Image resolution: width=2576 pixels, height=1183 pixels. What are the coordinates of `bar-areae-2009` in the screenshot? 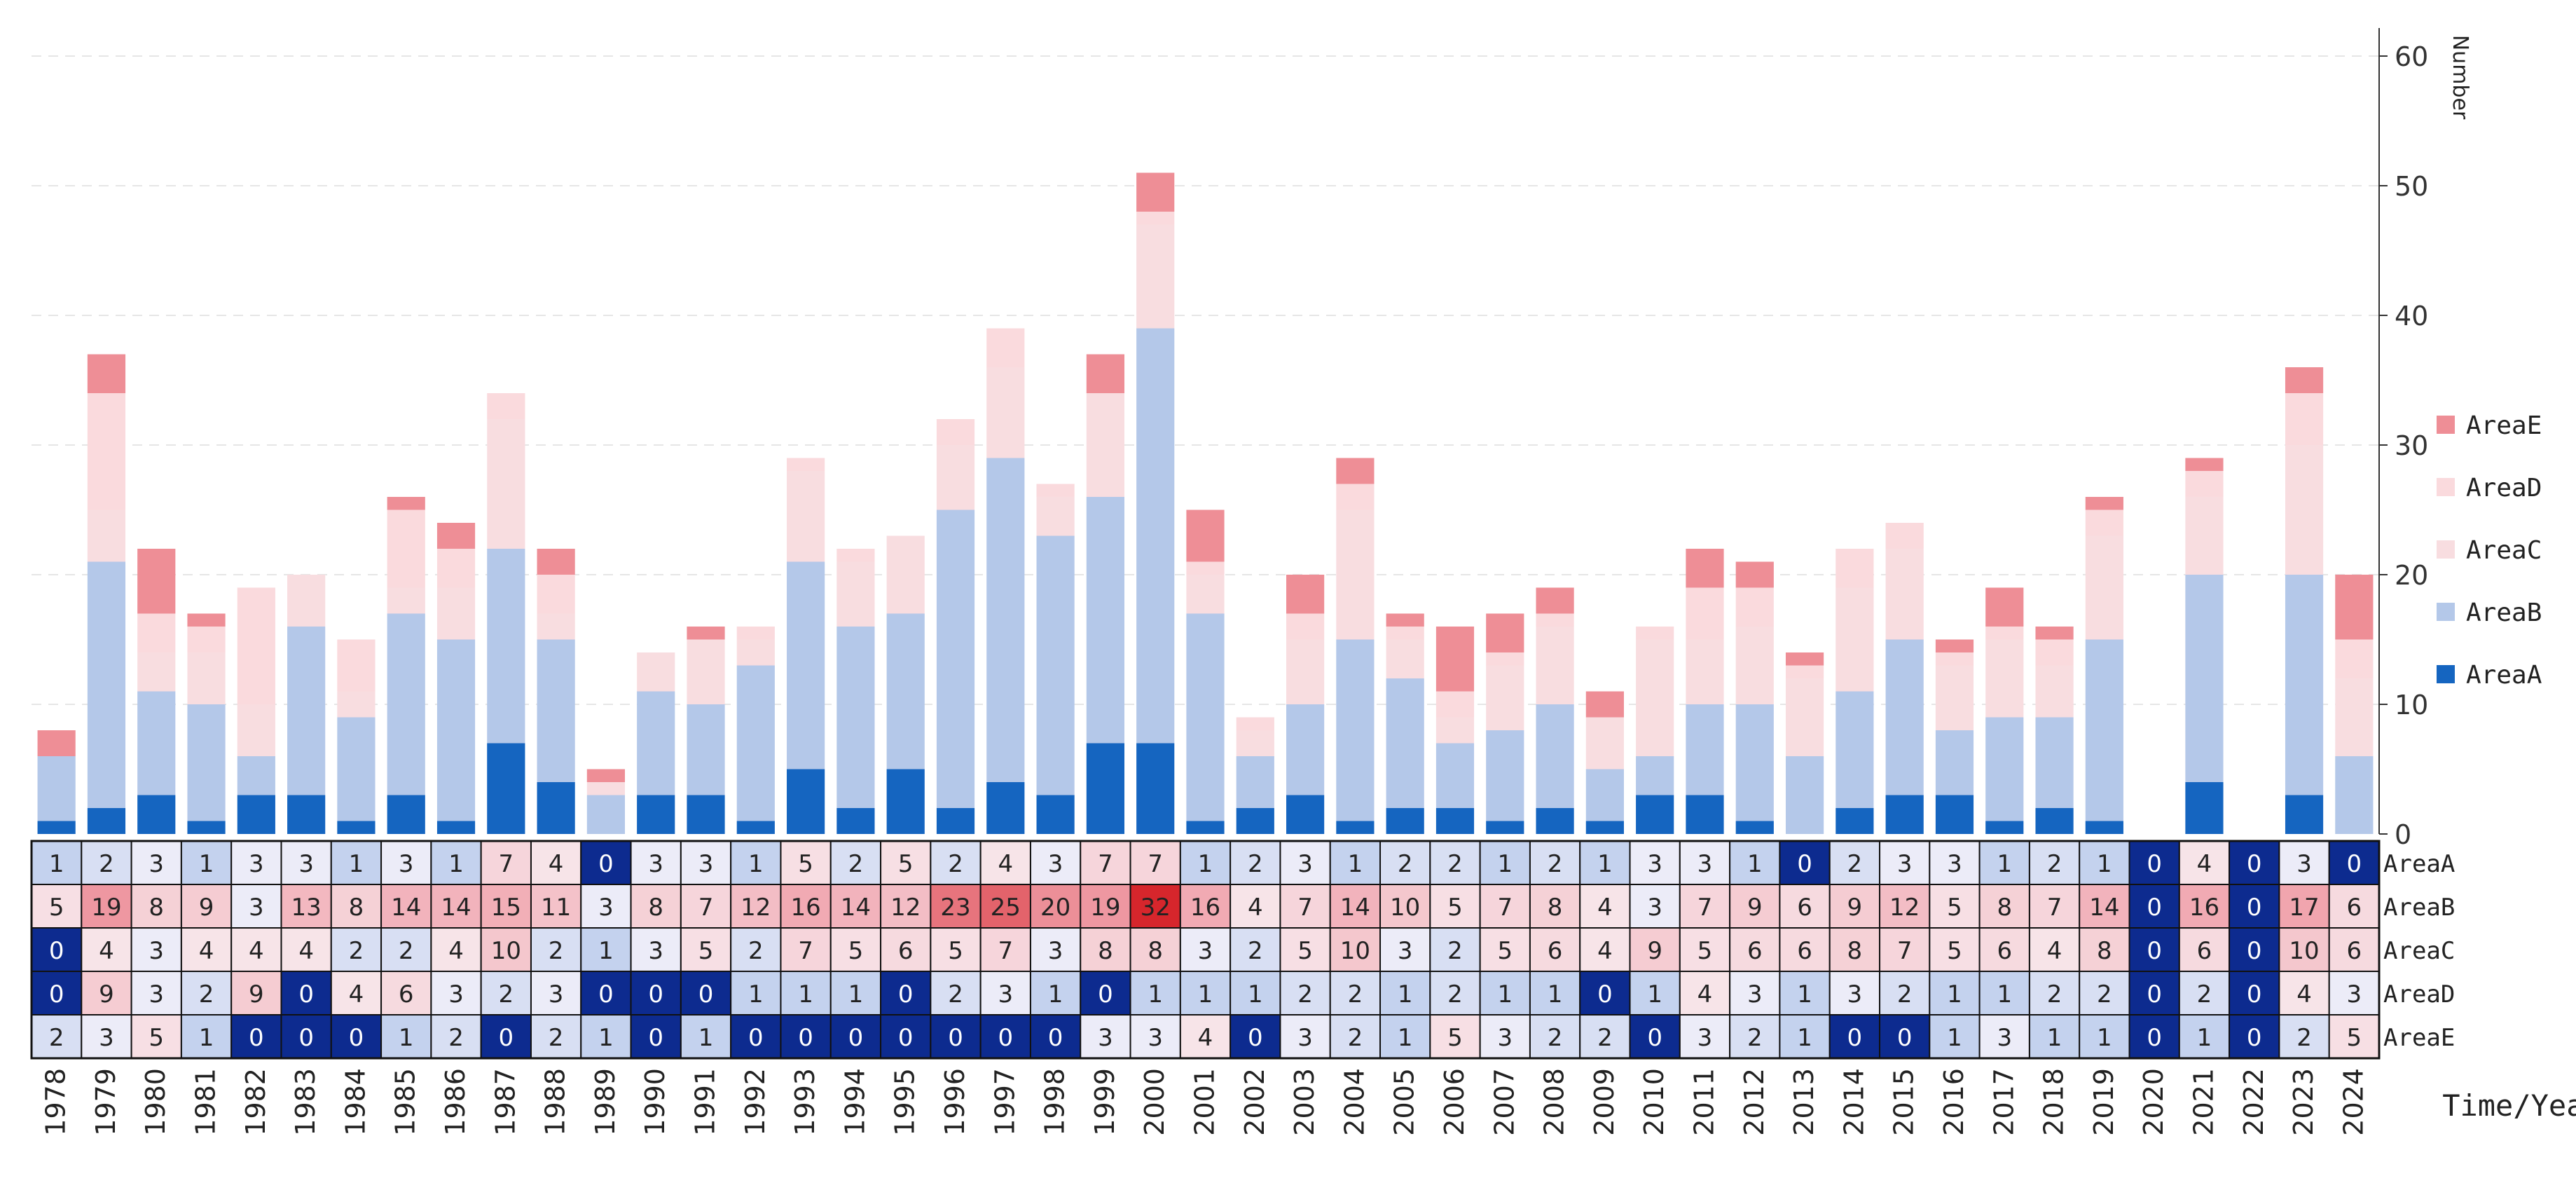 It's located at (1604, 705).